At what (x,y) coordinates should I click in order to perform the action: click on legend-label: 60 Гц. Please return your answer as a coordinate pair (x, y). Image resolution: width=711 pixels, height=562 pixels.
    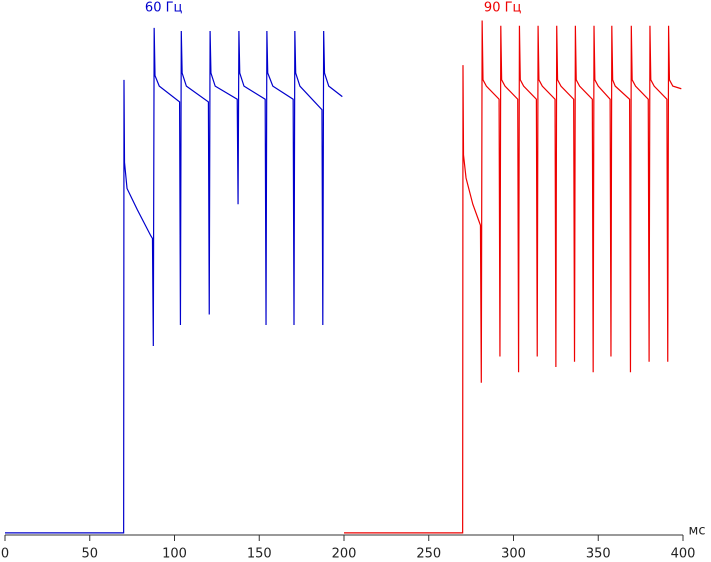
    Looking at the image, I should click on (164, 8).